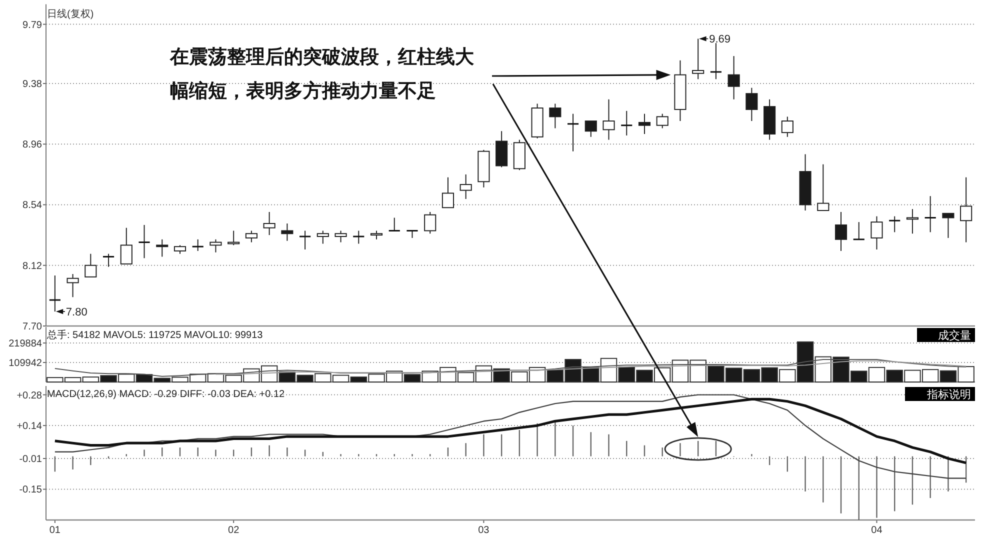 The image size is (988, 535). What do you see at coordinates (77, 312) in the screenshot?
I see `annotation: 7.80` at bounding box center [77, 312].